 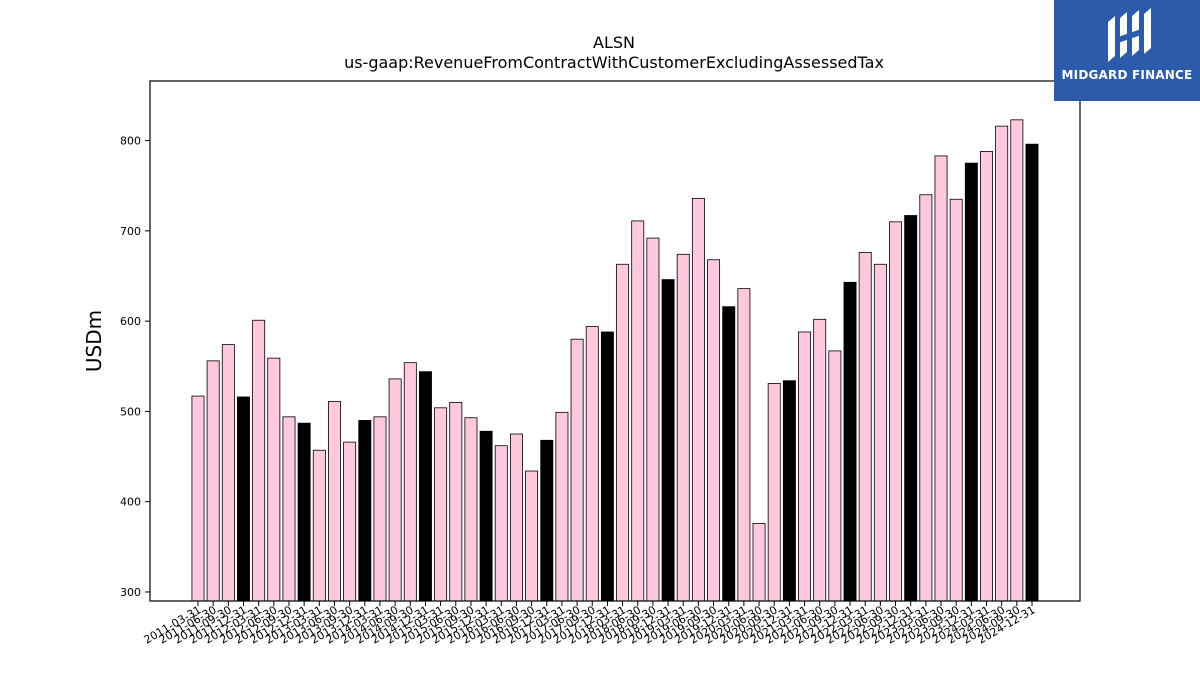 What do you see at coordinates (614, 42) in the screenshot?
I see `chart-title: ALSN` at bounding box center [614, 42].